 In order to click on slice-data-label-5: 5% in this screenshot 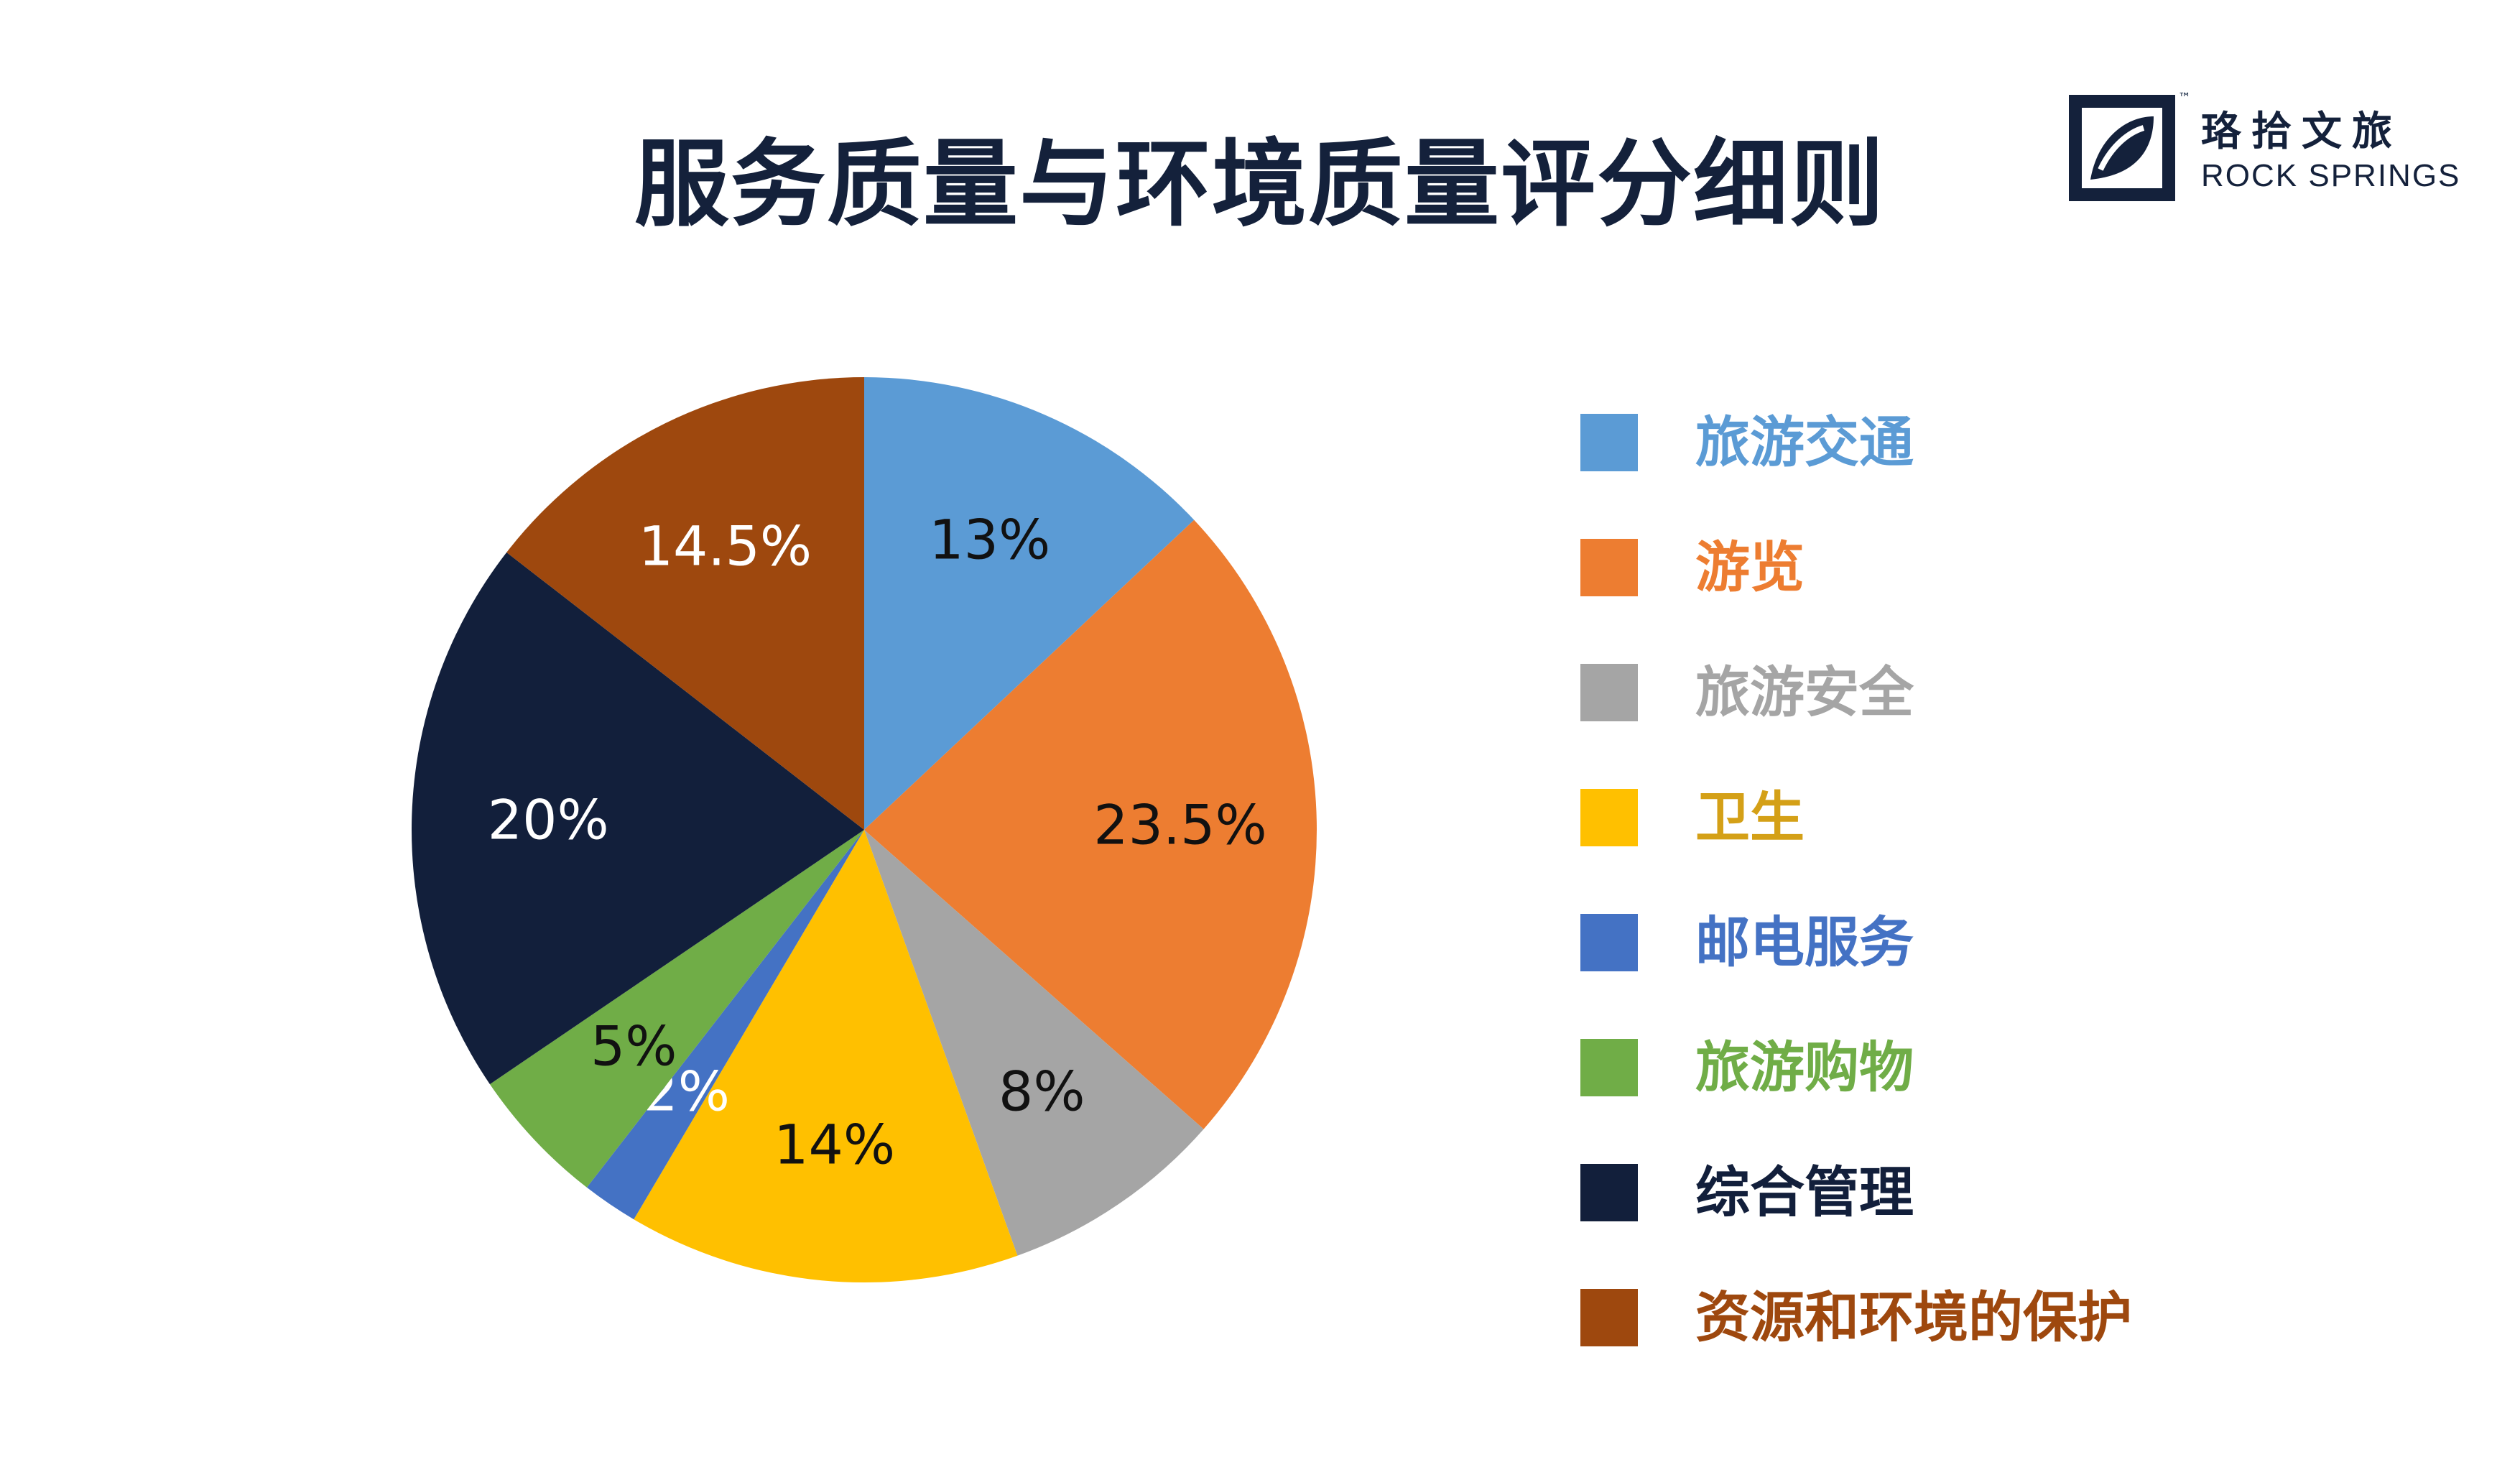, I will do `click(633, 1046)`.